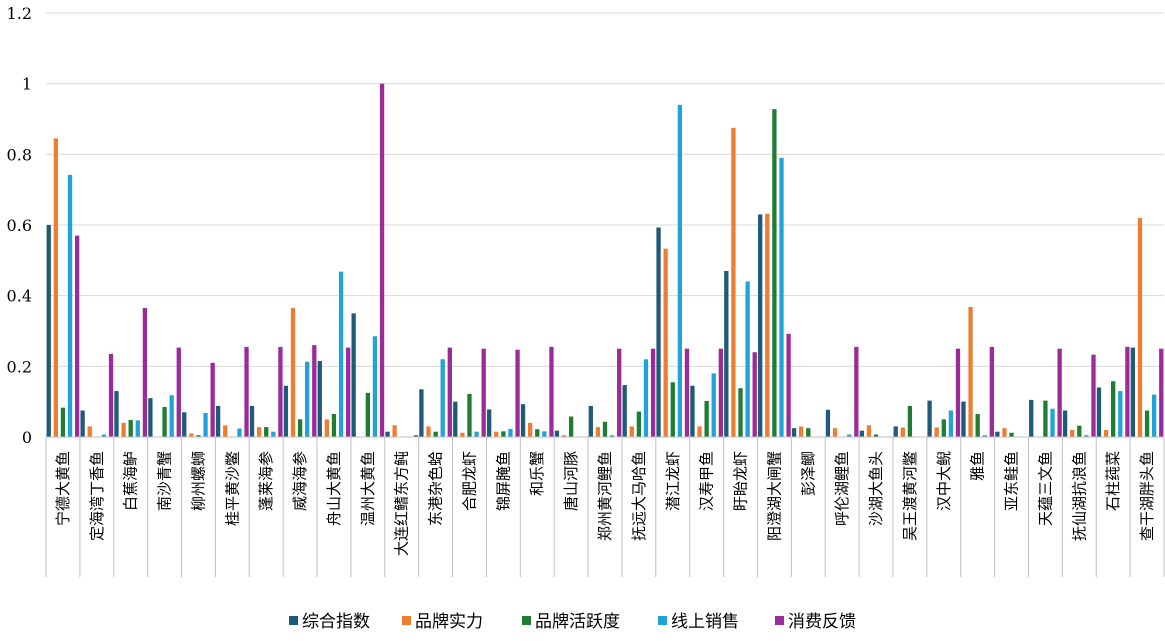  What do you see at coordinates (63, 488) in the screenshot?
I see `x-tick-label: 宁德大黄鱼` at bounding box center [63, 488].